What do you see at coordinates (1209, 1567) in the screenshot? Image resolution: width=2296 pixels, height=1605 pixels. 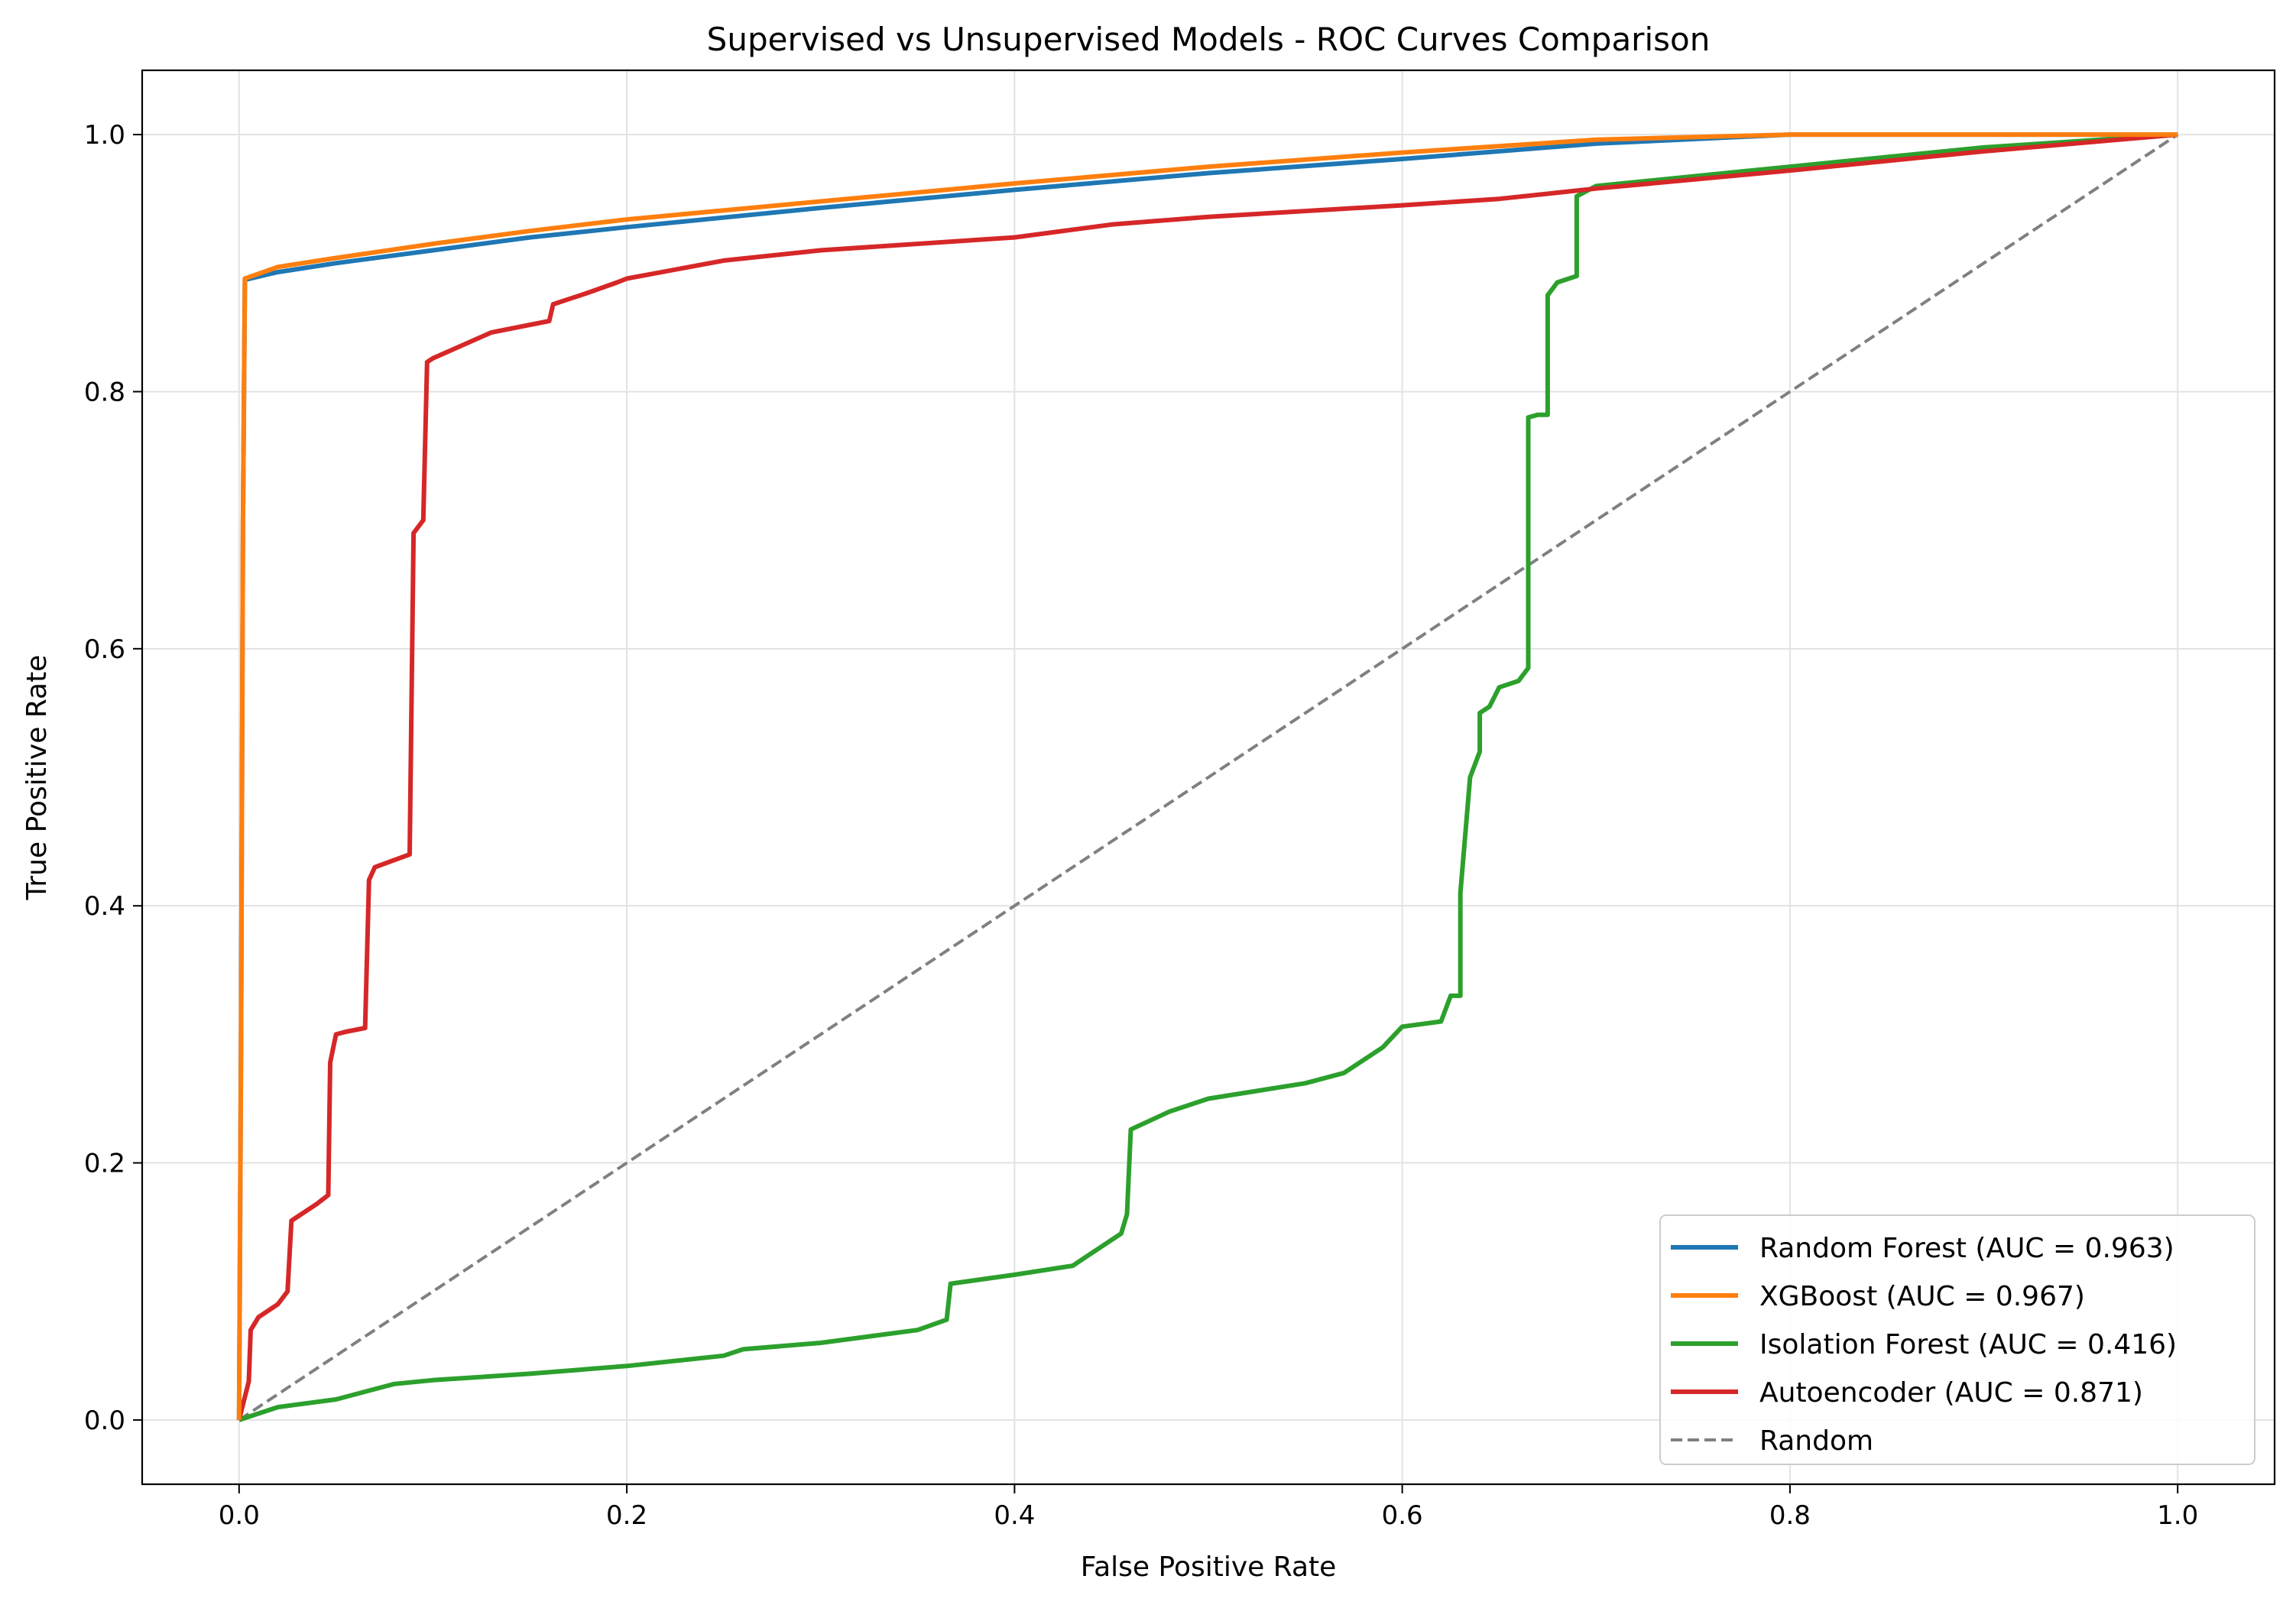 I see `x-axis-label: False Positive Rate` at bounding box center [1209, 1567].